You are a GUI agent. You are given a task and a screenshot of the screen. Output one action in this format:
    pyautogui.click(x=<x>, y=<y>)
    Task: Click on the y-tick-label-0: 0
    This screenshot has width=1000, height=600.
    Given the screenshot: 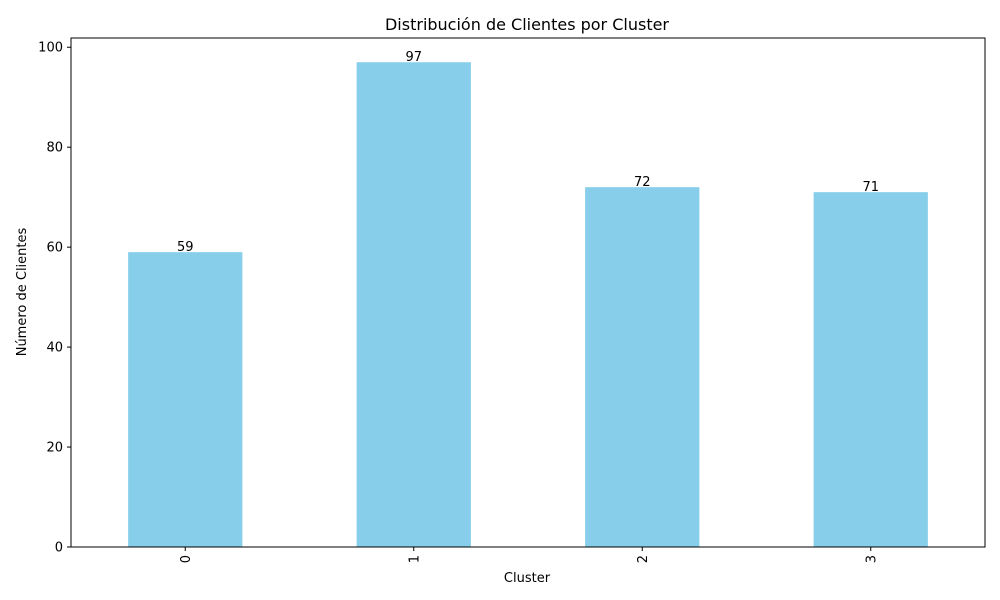 What is the action you would take?
    pyautogui.click(x=59, y=548)
    